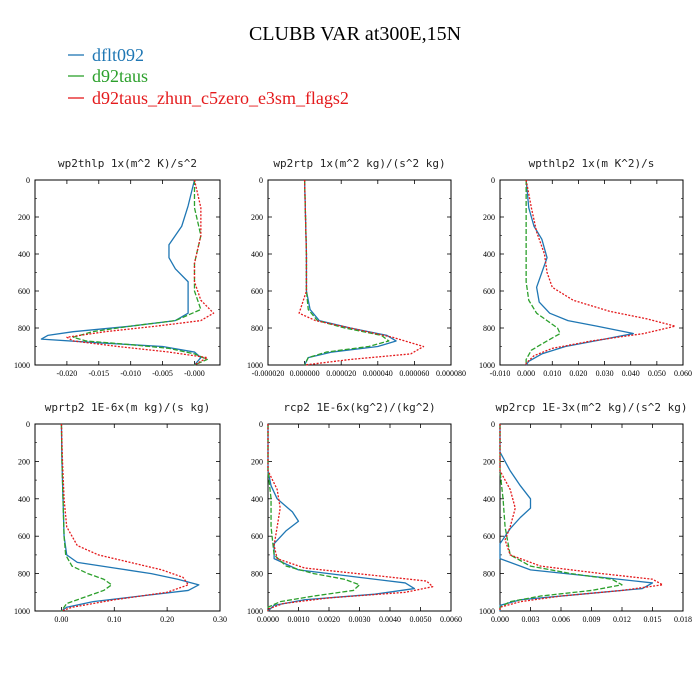 The image size is (700, 700). What do you see at coordinates (451, 373) in the screenshot?
I see `x-tick-label: 0.000080` at bounding box center [451, 373].